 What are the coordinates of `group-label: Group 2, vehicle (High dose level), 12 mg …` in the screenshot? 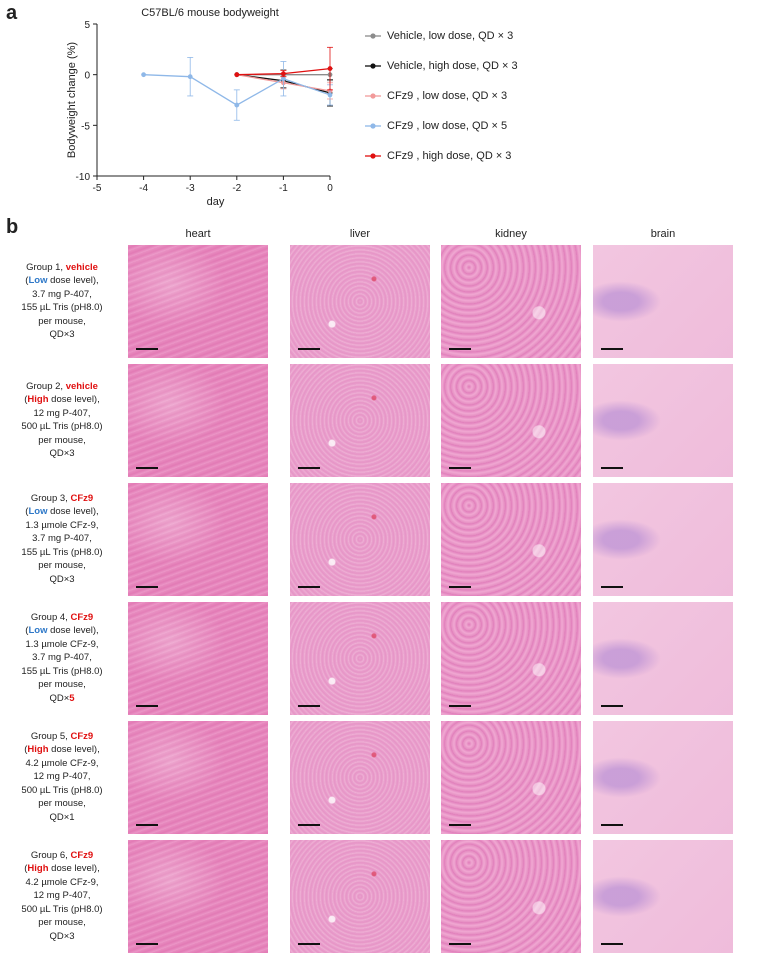 It's located at (62, 420).